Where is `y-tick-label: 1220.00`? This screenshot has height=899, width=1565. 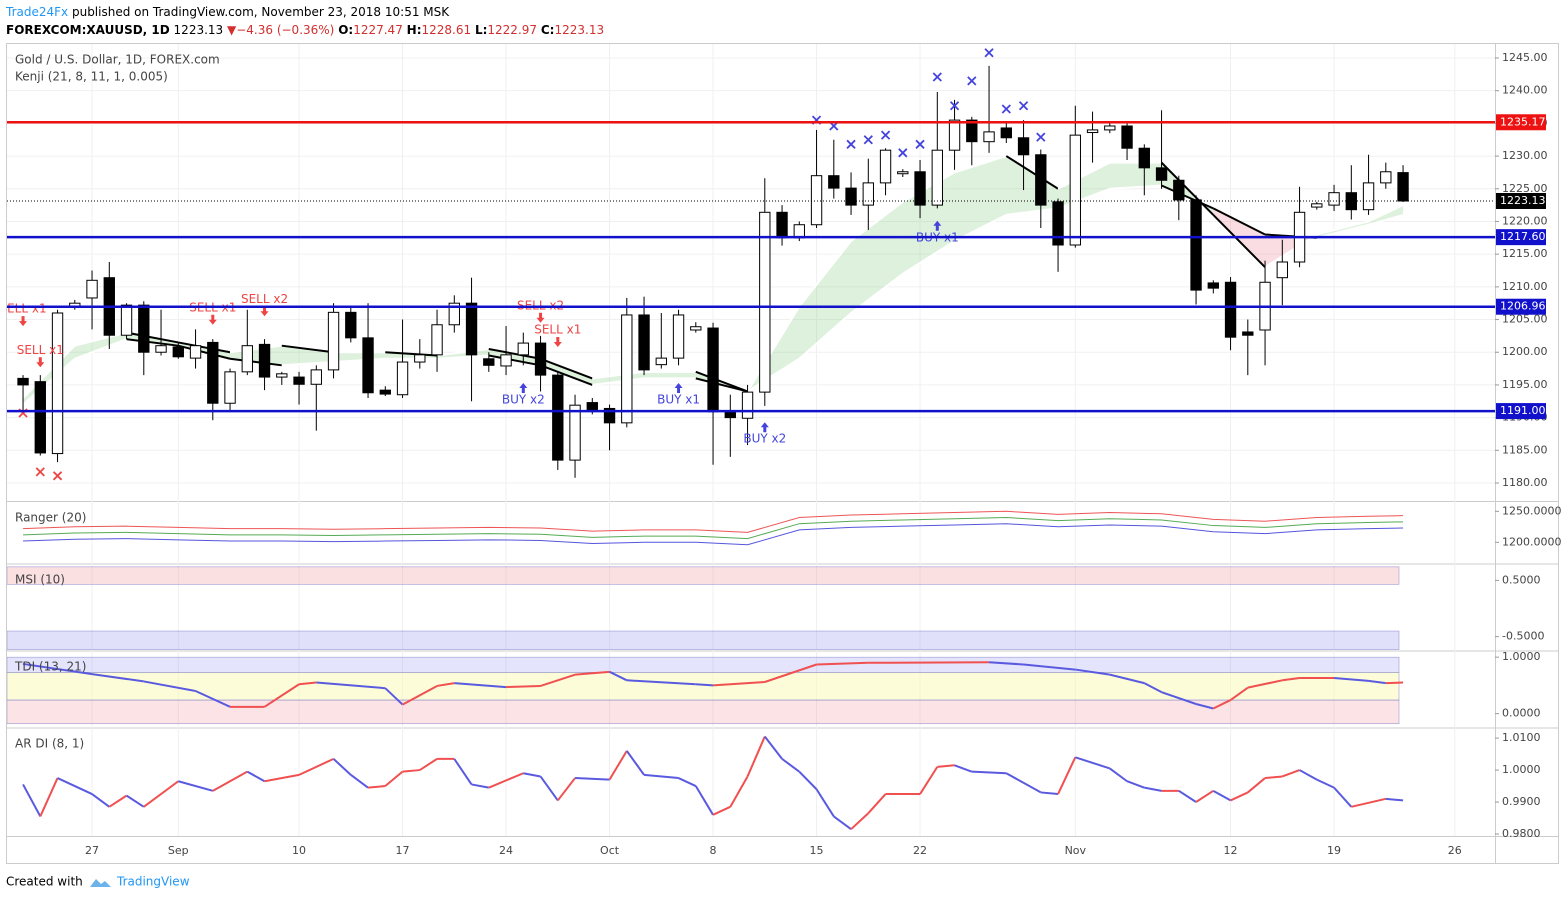
y-tick-label: 1220.00 is located at coordinates (1525, 220).